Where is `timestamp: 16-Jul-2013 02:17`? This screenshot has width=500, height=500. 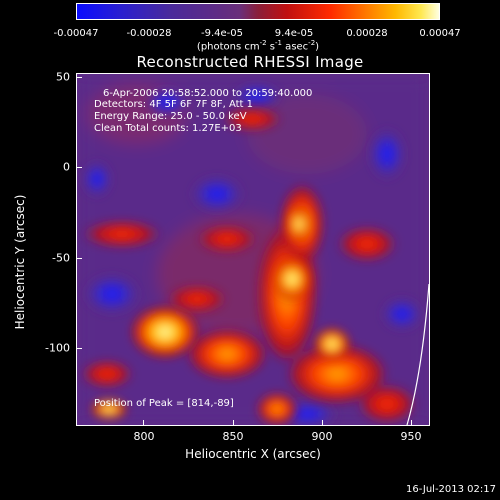
timestamp: 16-Jul-2013 02:17 is located at coordinates (450, 489).